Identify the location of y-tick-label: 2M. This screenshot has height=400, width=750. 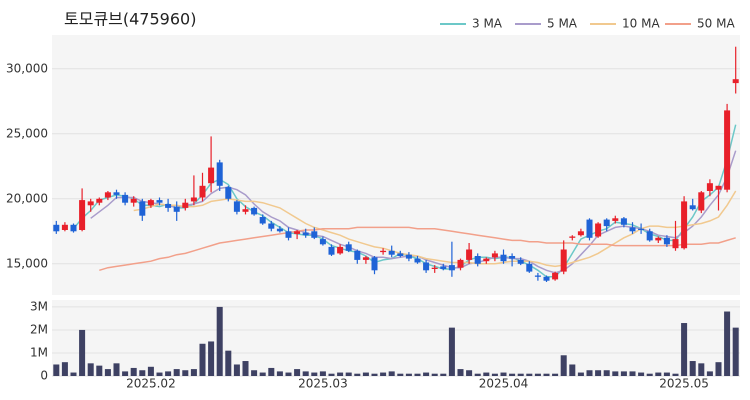
(39, 329).